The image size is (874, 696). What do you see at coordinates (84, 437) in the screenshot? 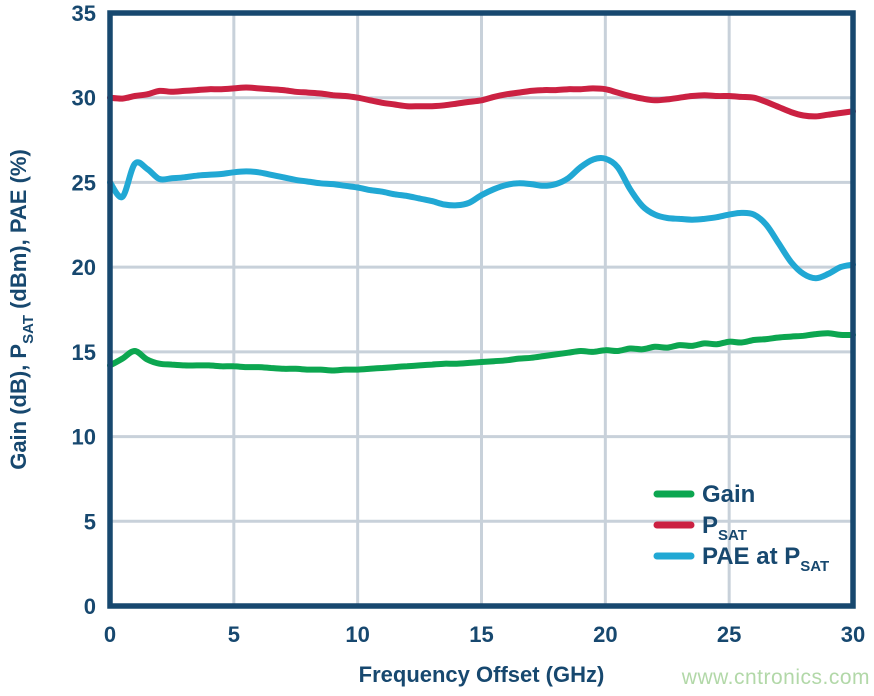
I see `y-tick-label-10: 10` at bounding box center [84, 437].